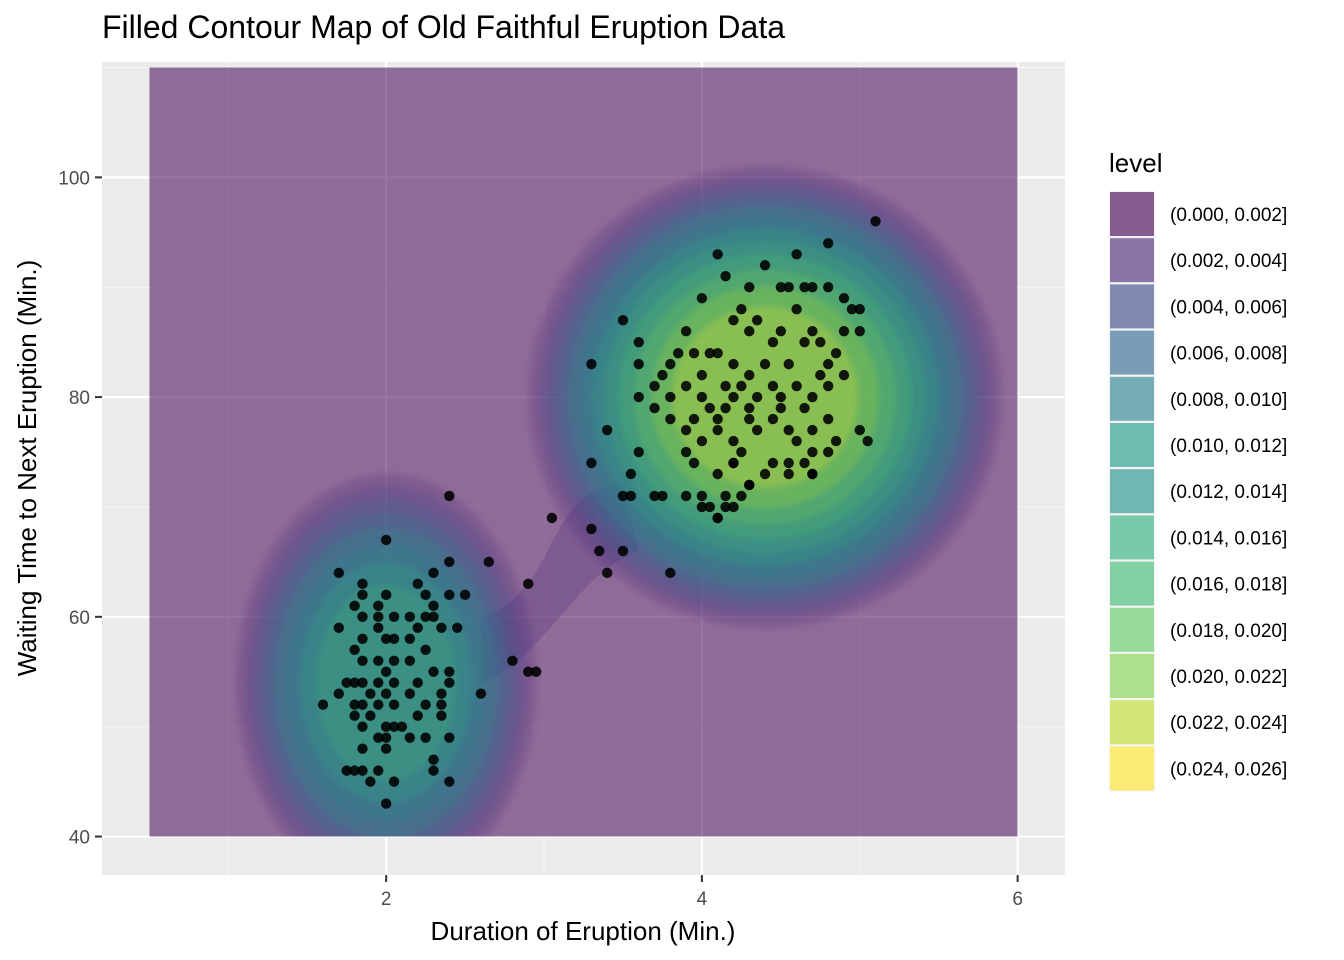 The image size is (1344, 960). What do you see at coordinates (27, 468) in the screenshot?
I see `y-axis-title: Waiting Time to Next Eruption (Min.)` at bounding box center [27, 468].